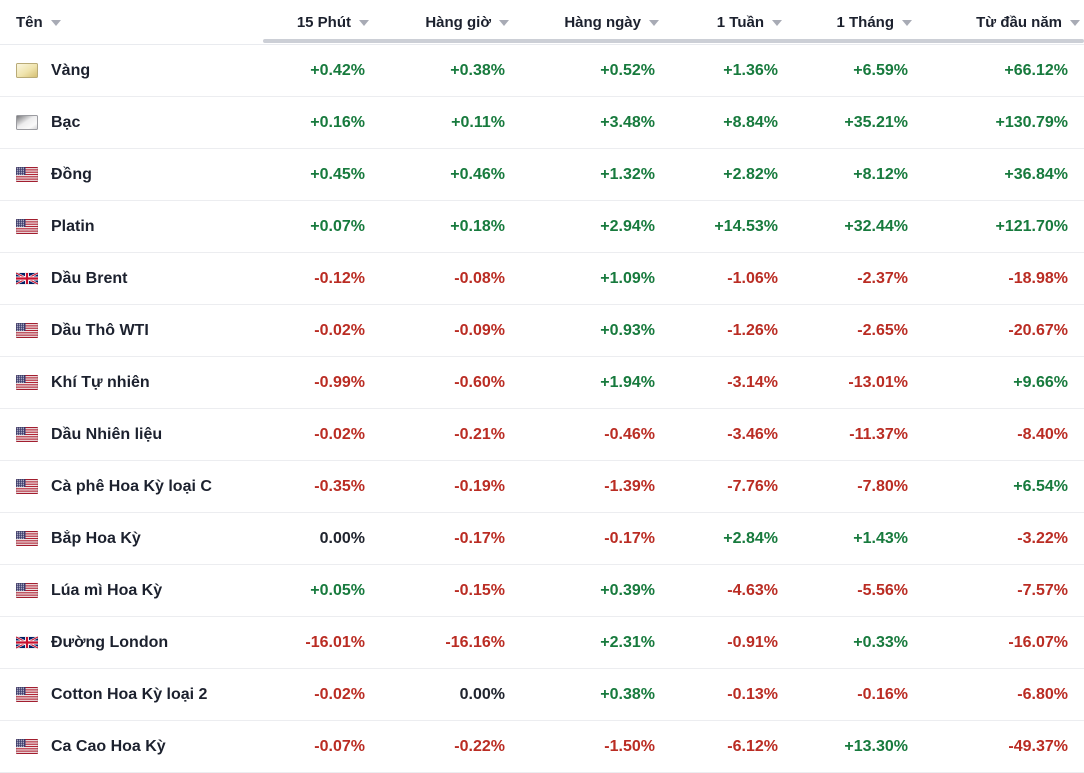 Image resolution: width=1084 pixels, height=773 pixels. I want to click on silver-icon, so click(27, 122).